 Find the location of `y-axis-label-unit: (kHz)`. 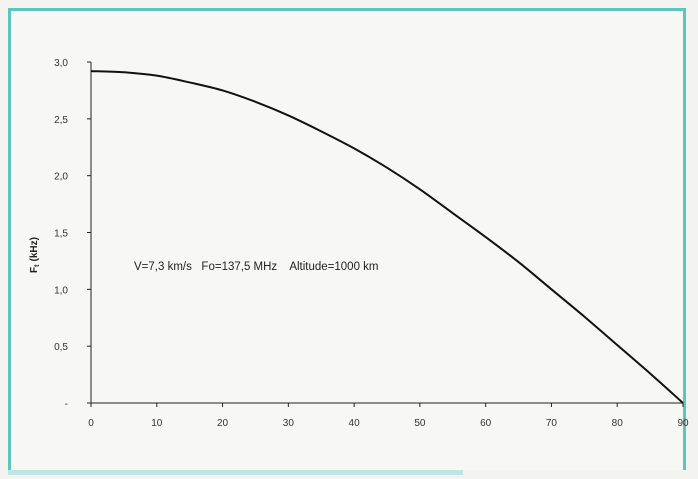

y-axis-label-unit: (kHz) is located at coordinates (34, 249).